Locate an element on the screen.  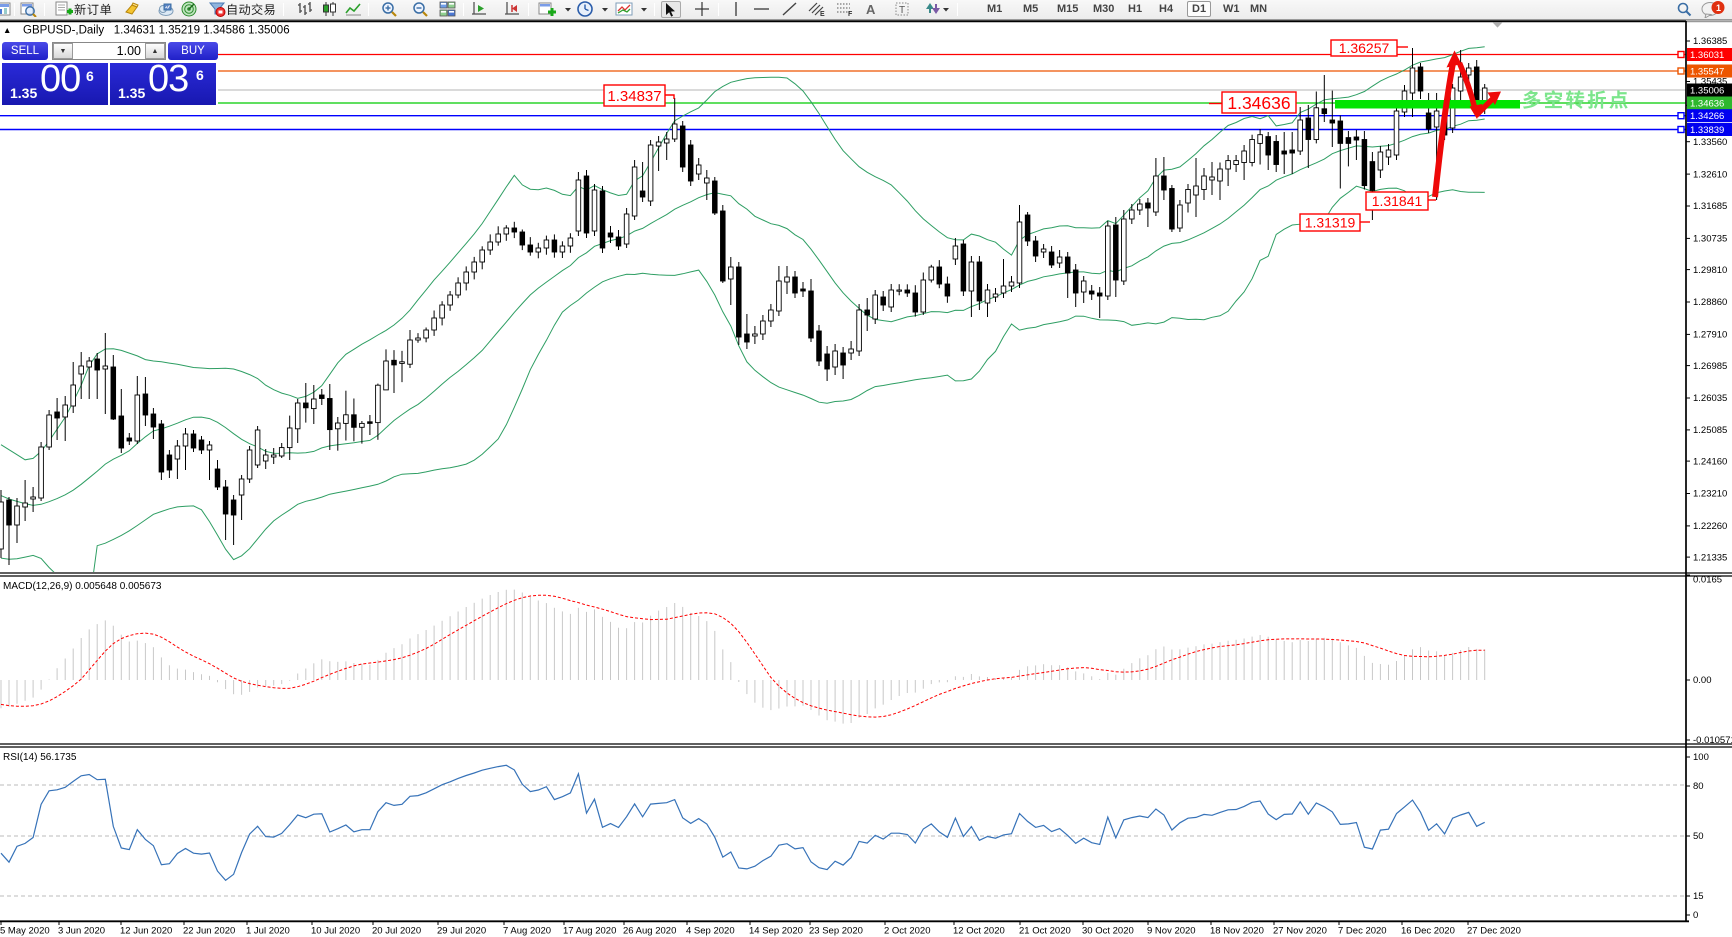
svg-text: 1.31841 is located at coordinates (1397, 201).